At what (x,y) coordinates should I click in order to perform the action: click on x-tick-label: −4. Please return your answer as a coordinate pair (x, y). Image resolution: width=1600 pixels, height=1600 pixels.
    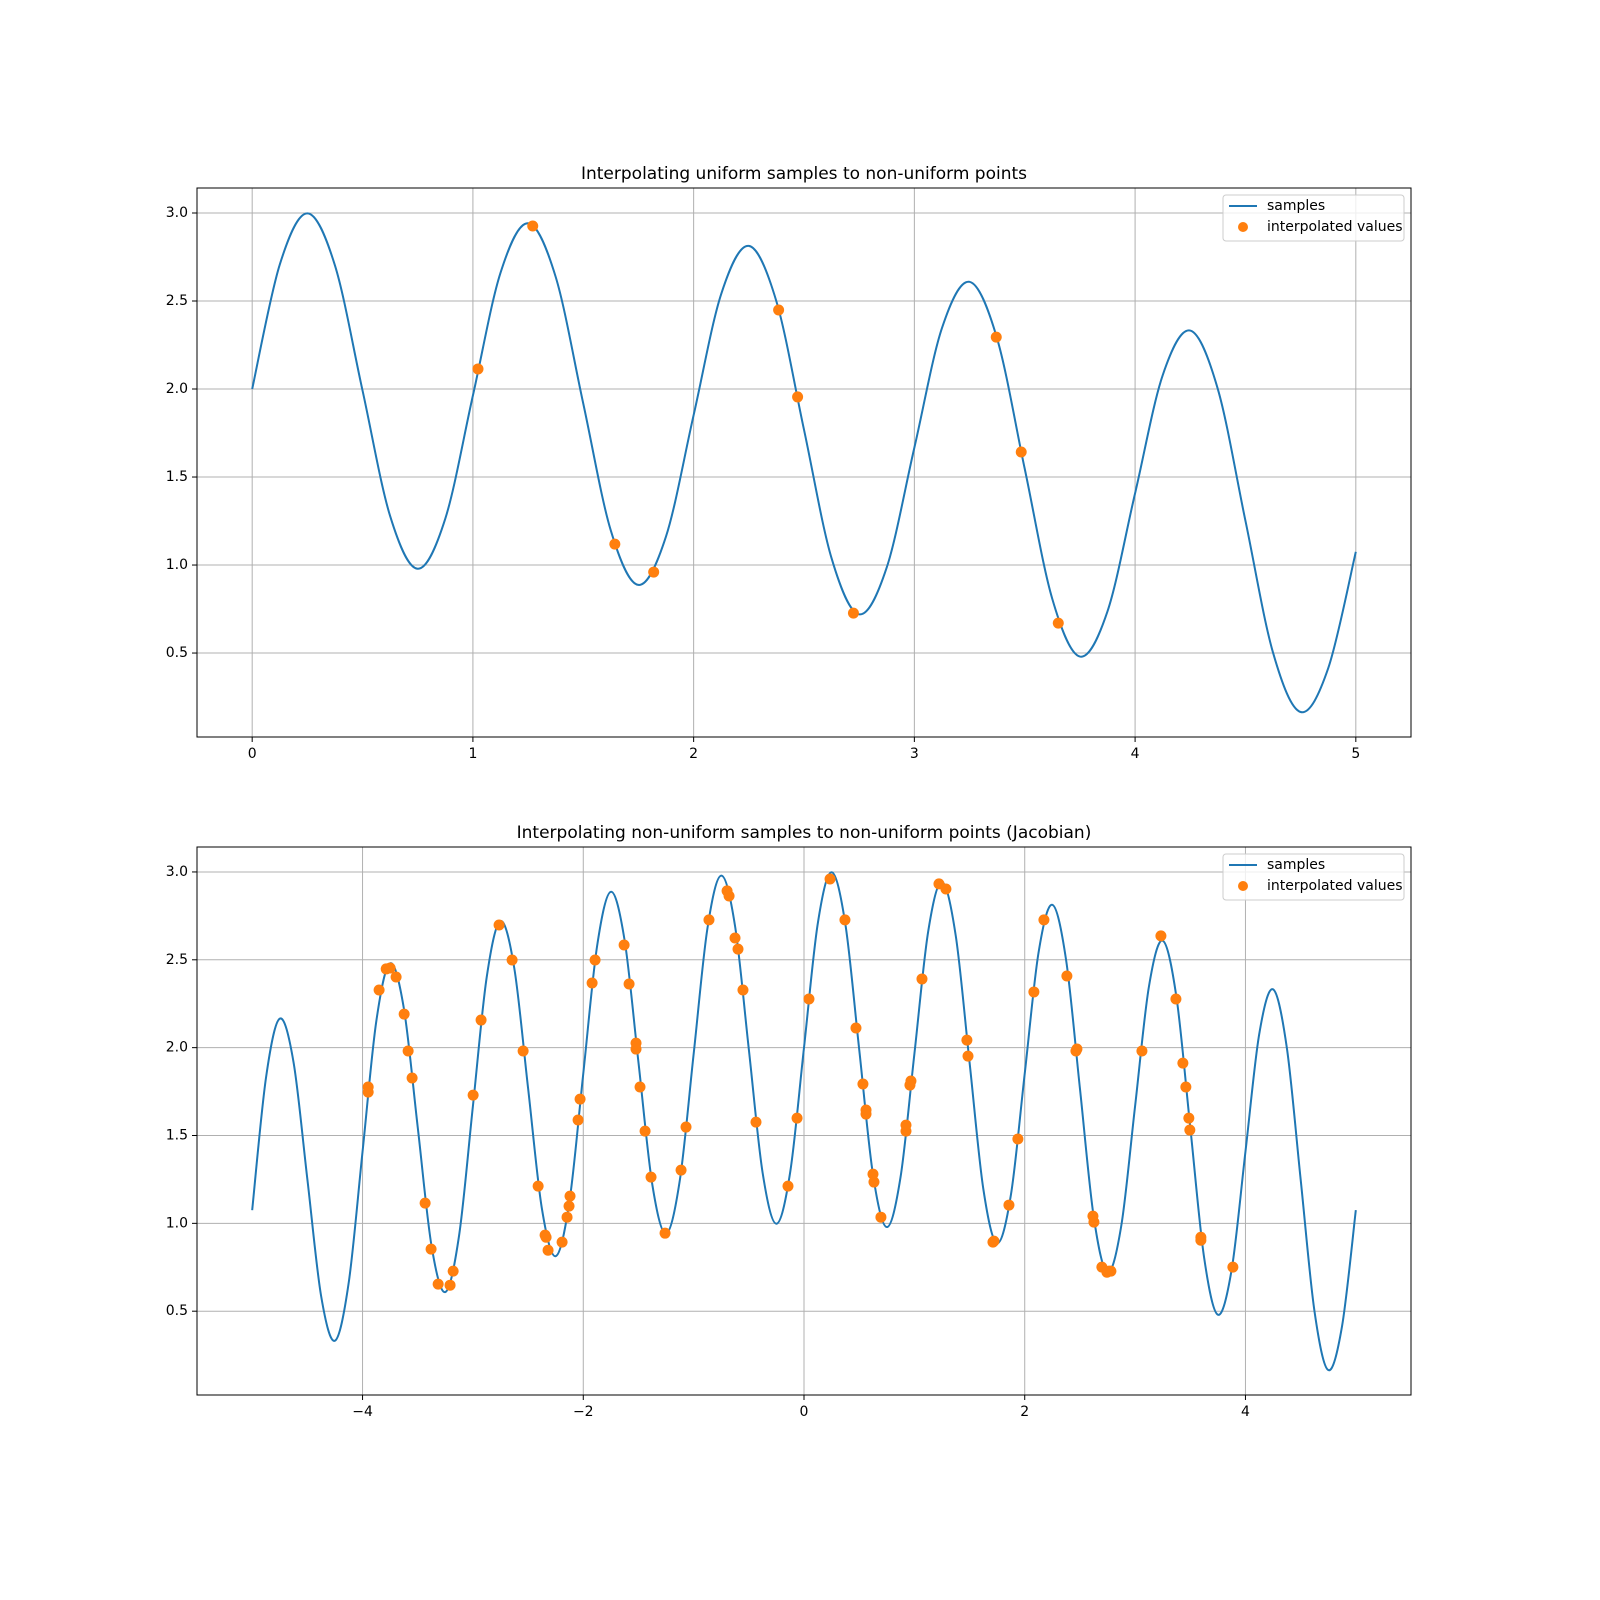
    Looking at the image, I should click on (362, 1412).